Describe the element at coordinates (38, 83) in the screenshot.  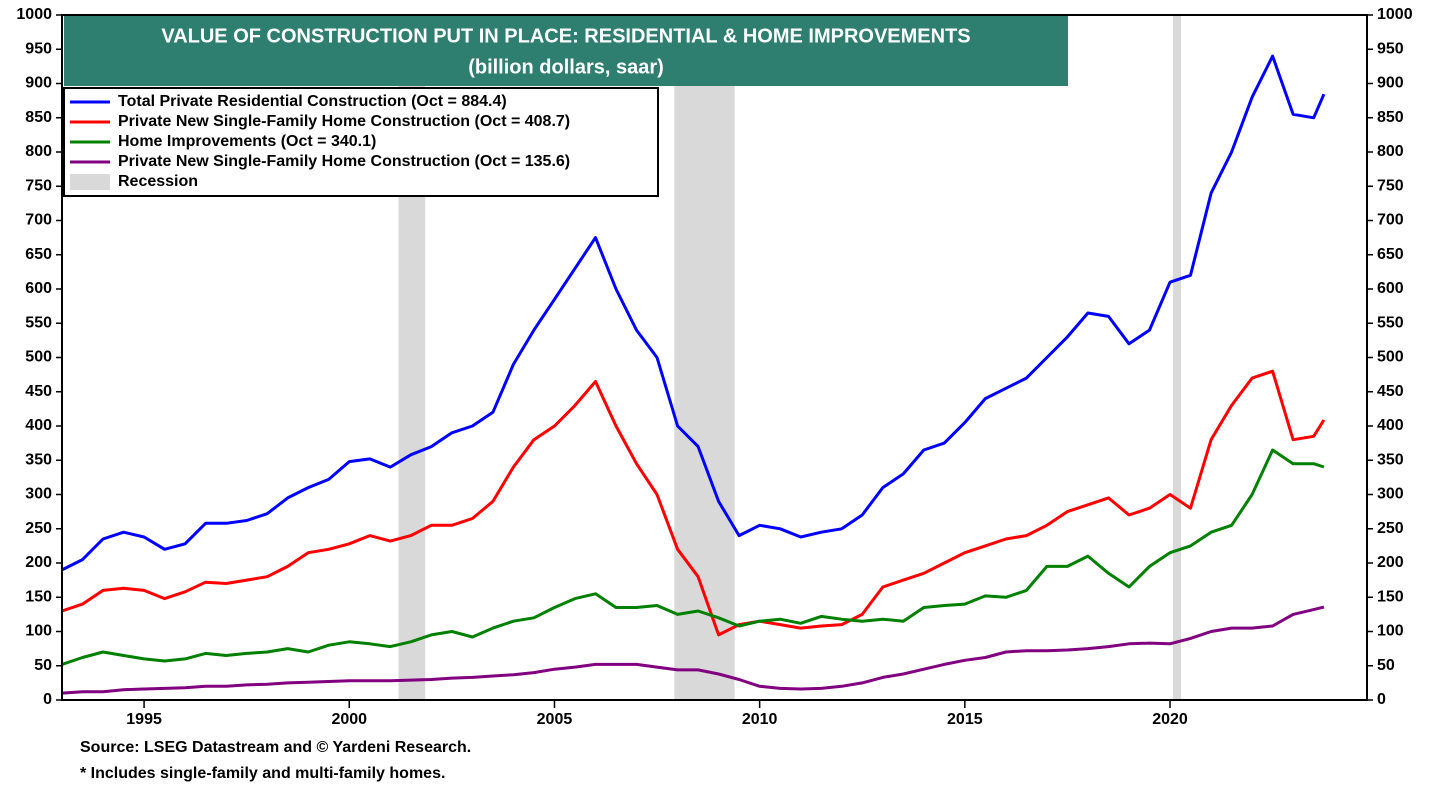
I see `y-tick-label: 900` at that location.